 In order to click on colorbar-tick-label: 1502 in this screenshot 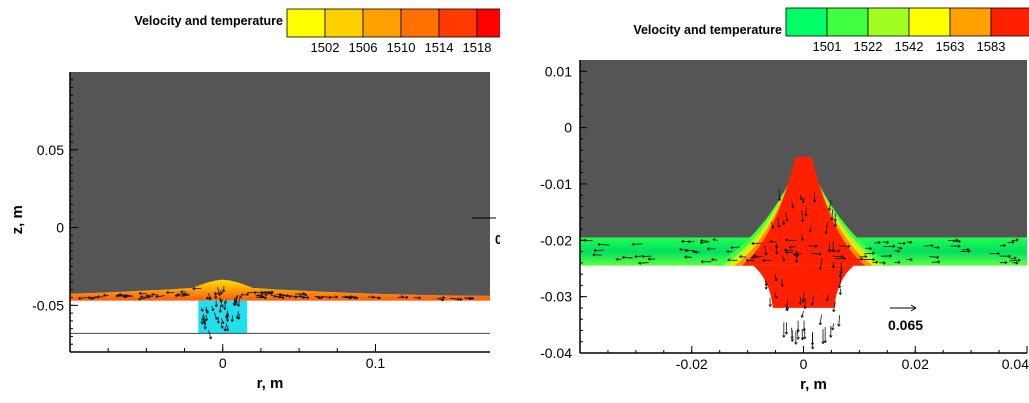, I will do `click(325, 47)`.